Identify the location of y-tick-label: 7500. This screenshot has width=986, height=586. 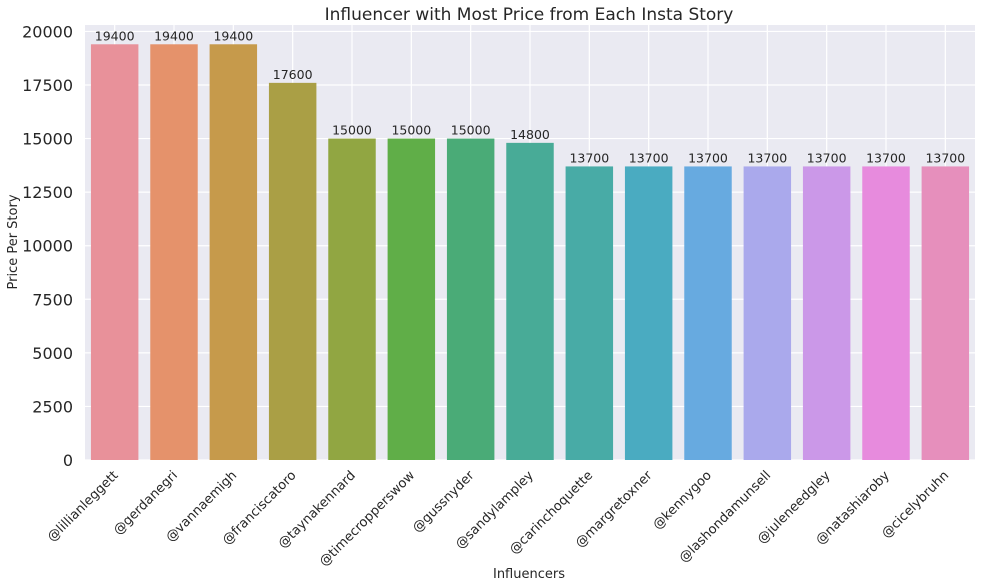
(52, 299).